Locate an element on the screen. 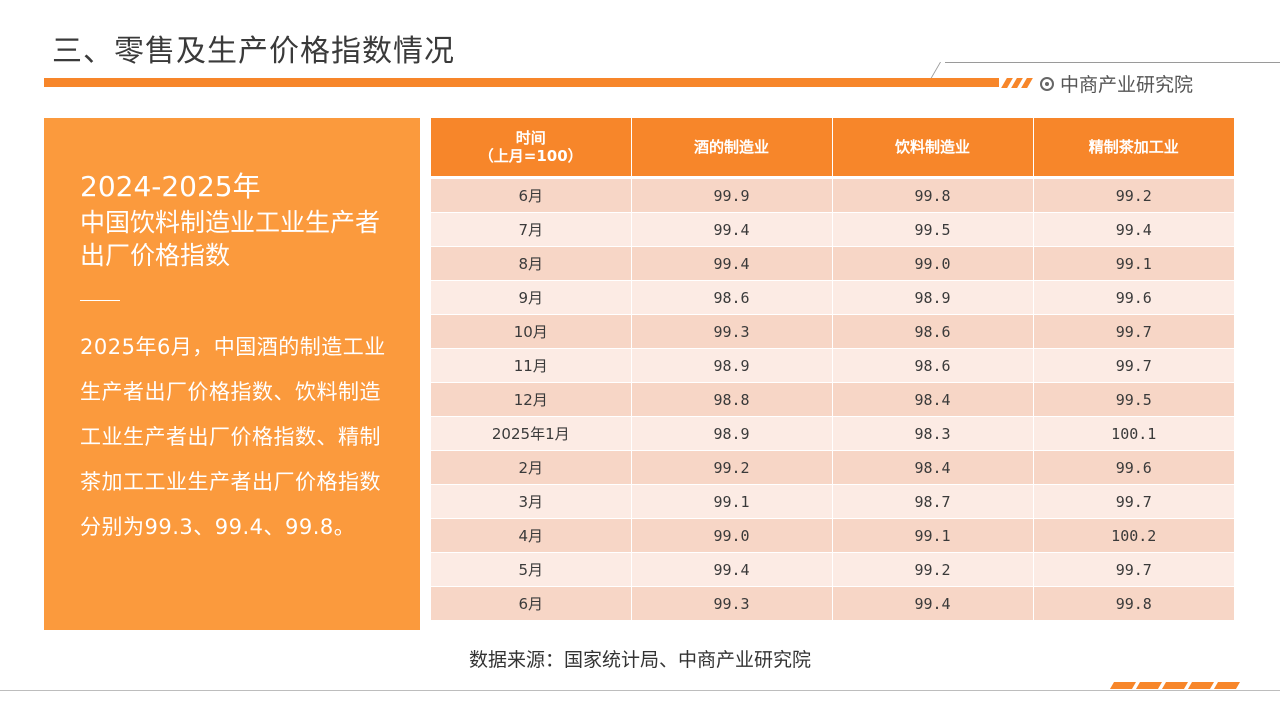 The image size is (1280, 720). cell-beverage: 99.4 is located at coordinates (932, 603).